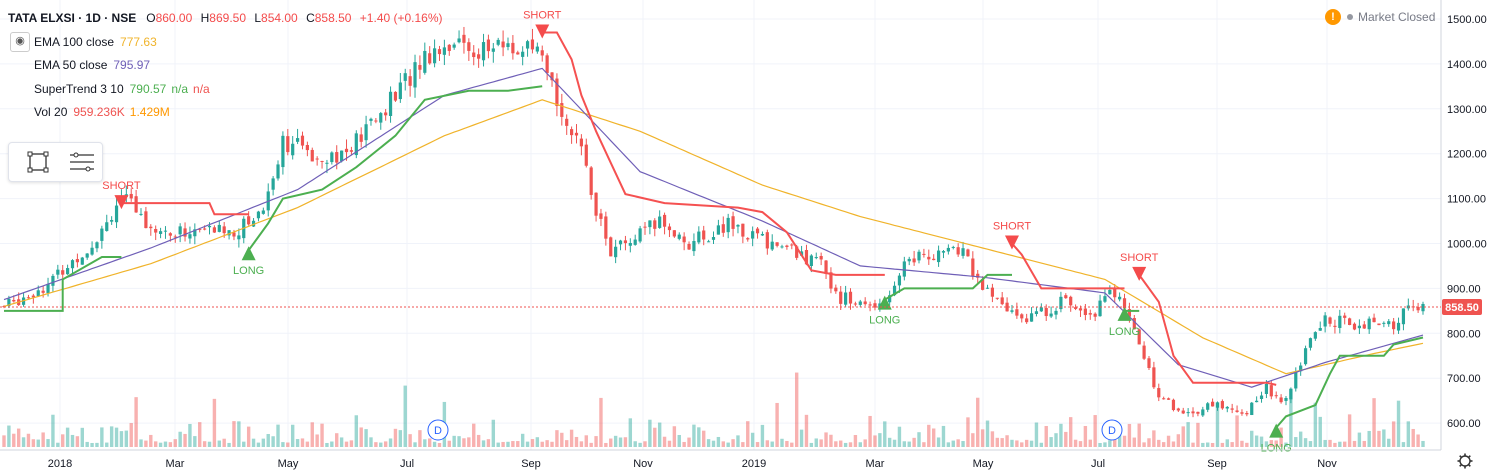 This screenshot has height=474, width=1494. What do you see at coordinates (122, 88) in the screenshot?
I see `legend-supertrend: SuperTrend 3 10 790.57 n/a n/a` at bounding box center [122, 88].